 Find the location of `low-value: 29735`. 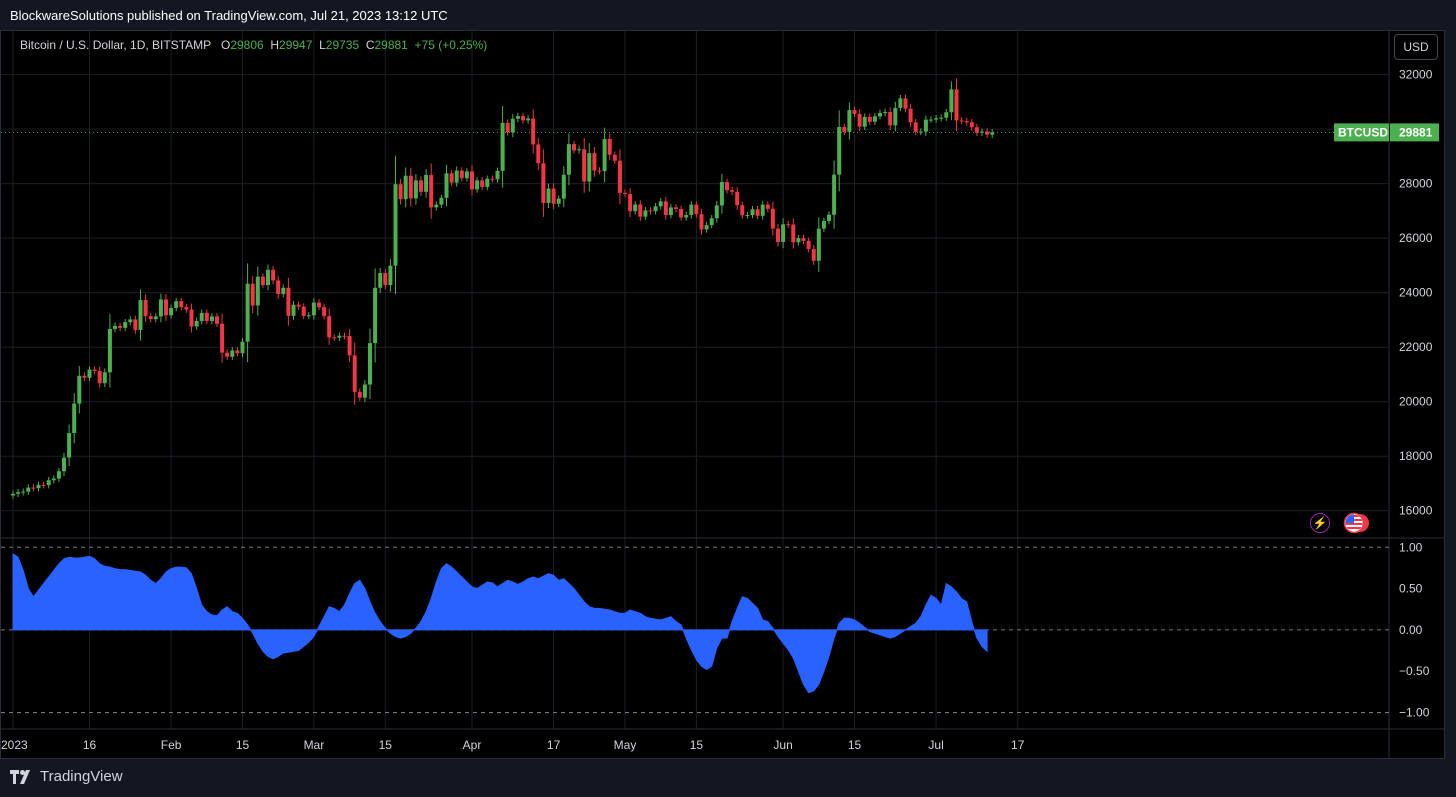

low-value: 29735 is located at coordinates (342, 45).